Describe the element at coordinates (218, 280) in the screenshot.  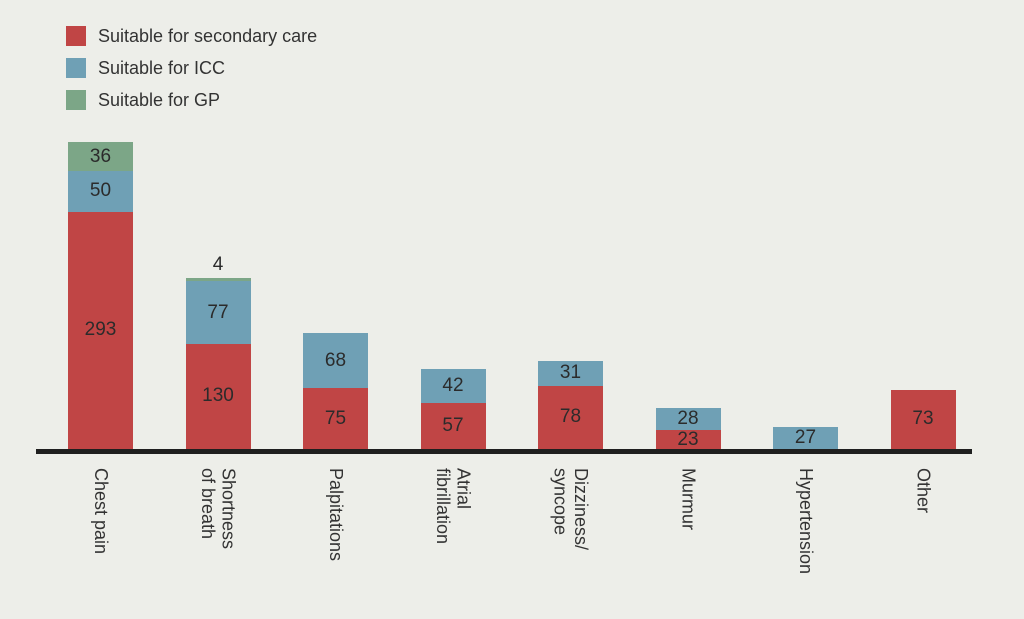
I see `bar-segment` at that location.